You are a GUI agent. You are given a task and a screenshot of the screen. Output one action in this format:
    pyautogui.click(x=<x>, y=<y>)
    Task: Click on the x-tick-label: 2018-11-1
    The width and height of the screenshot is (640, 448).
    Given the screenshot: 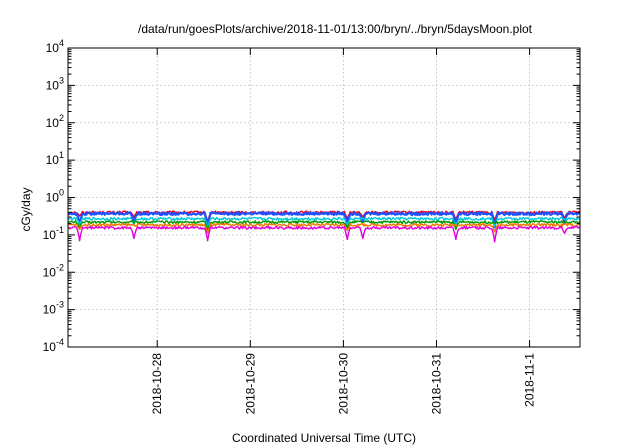 What is the action you would take?
    pyautogui.click(x=530, y=380)
    